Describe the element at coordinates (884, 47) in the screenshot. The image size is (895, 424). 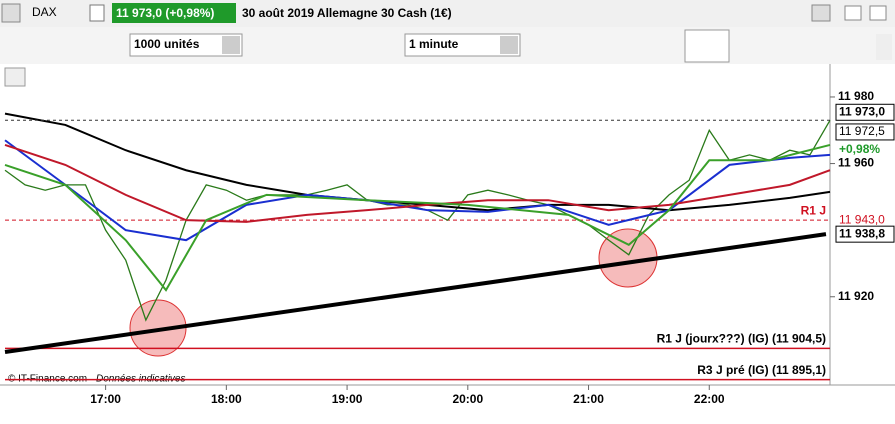
I see `tools-icon` at that location.